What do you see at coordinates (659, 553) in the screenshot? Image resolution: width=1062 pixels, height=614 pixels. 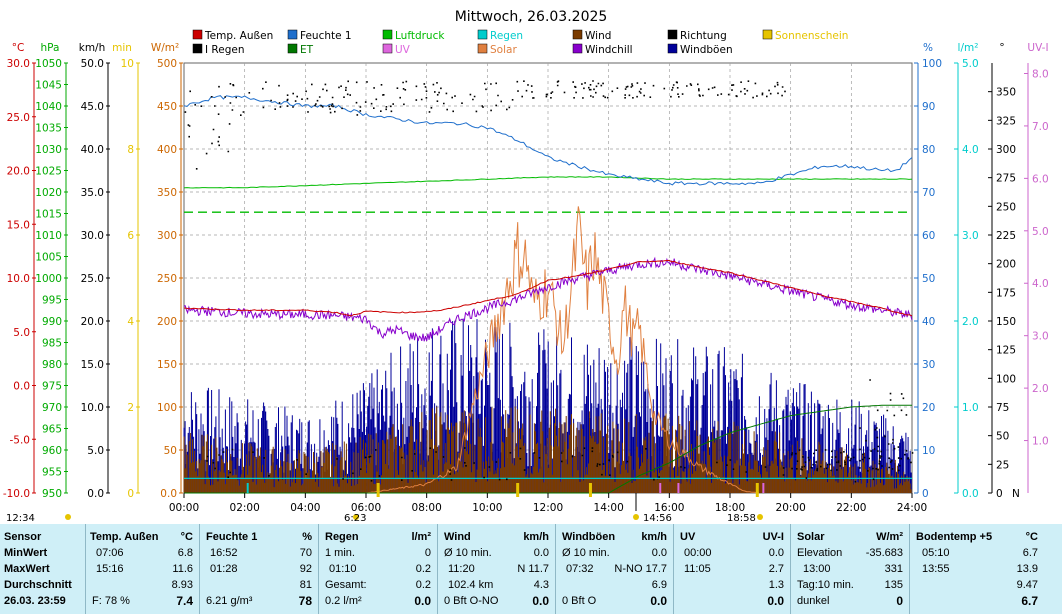 I see `gust-min-value: 0.0` at bounding box center [659, 553].